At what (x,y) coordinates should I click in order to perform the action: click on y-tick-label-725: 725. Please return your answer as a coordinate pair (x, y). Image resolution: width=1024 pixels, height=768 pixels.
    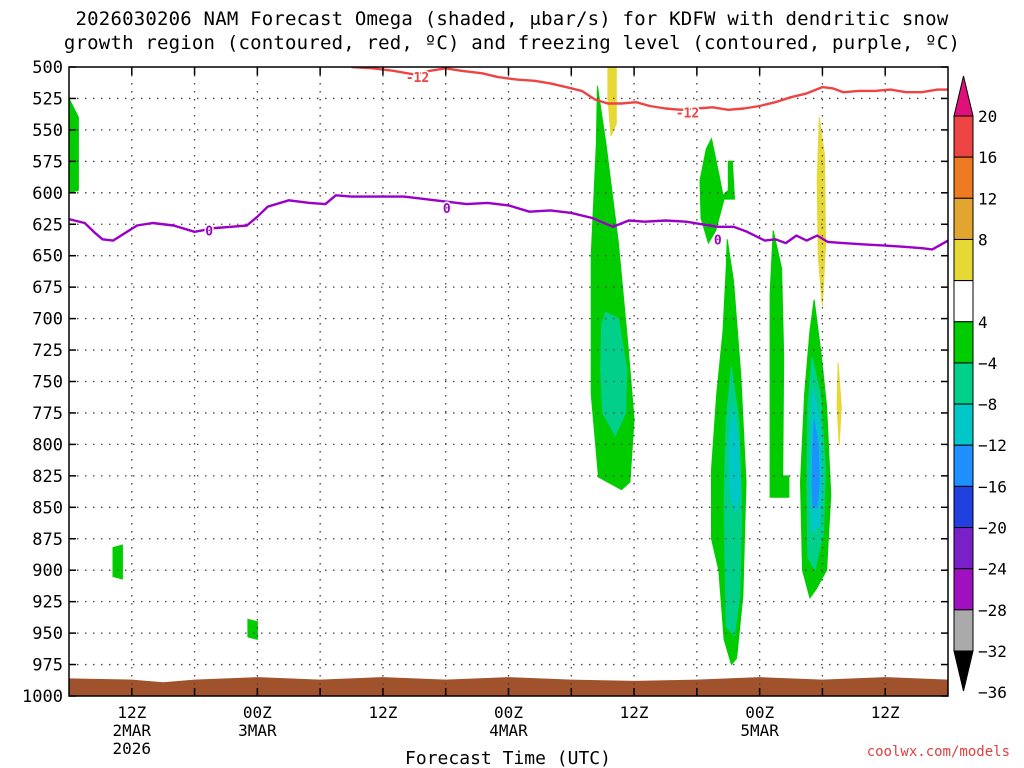
    Looking at the image, I should click on (47, 351).